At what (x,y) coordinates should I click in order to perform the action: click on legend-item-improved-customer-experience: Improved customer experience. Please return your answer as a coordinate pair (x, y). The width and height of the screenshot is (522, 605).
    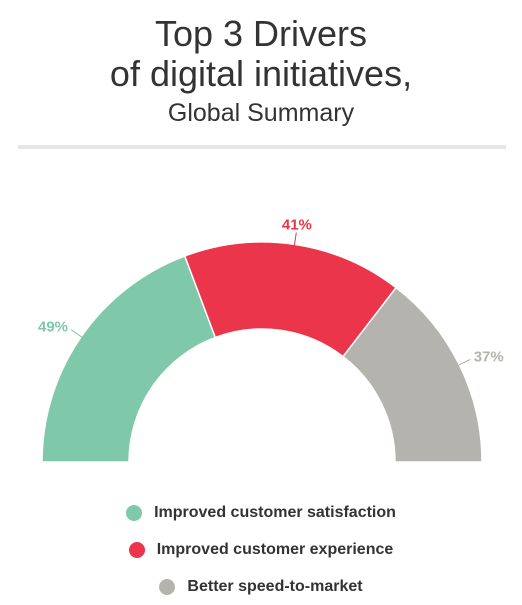
    Looking at the image, I should click on (261, 549).